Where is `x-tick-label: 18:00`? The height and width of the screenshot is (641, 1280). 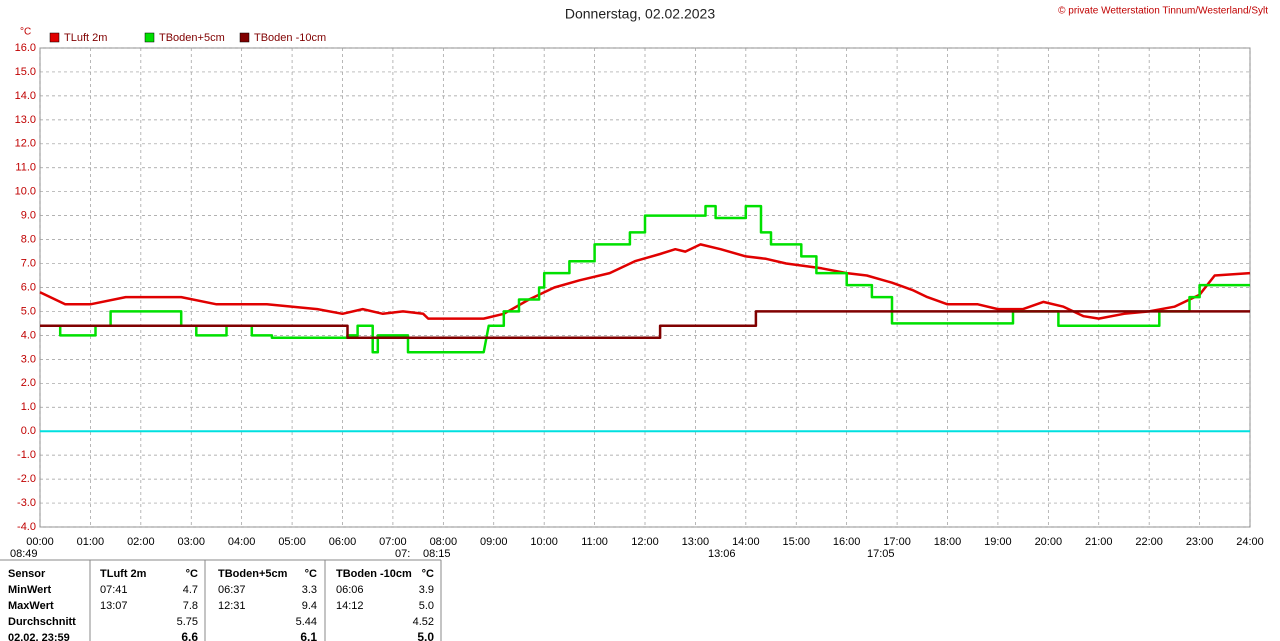
x-tick-label: 18:00 is located at coordinates (948, 542).